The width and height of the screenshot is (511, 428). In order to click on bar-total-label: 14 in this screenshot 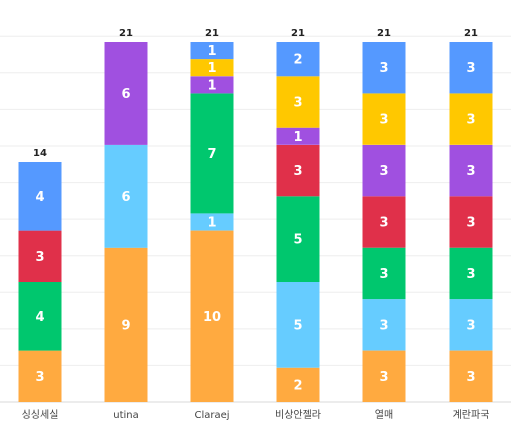, I will do `click(40, 153)`.